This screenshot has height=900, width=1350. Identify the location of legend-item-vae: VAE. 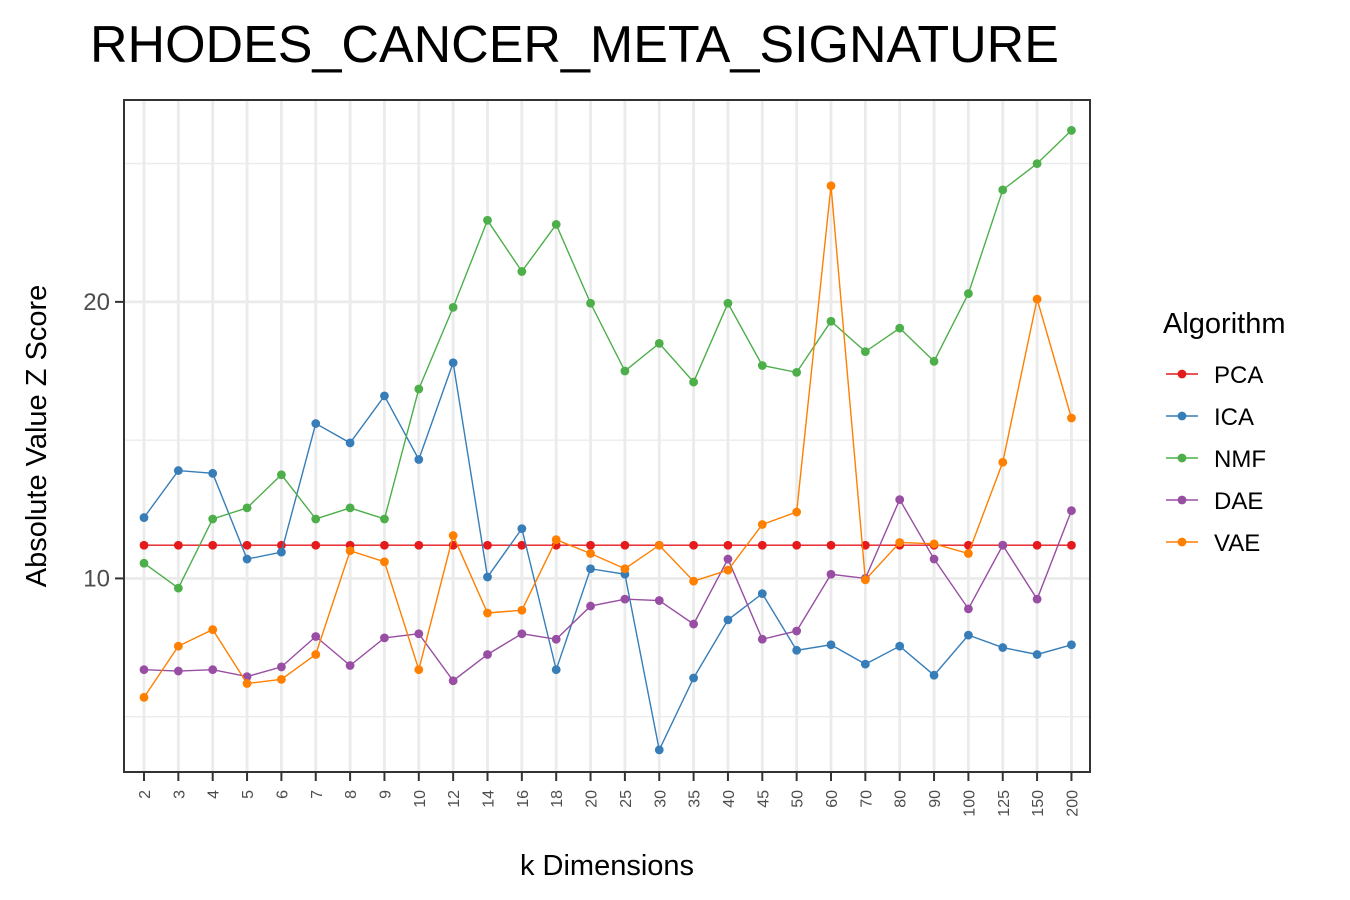
(1213, 543).